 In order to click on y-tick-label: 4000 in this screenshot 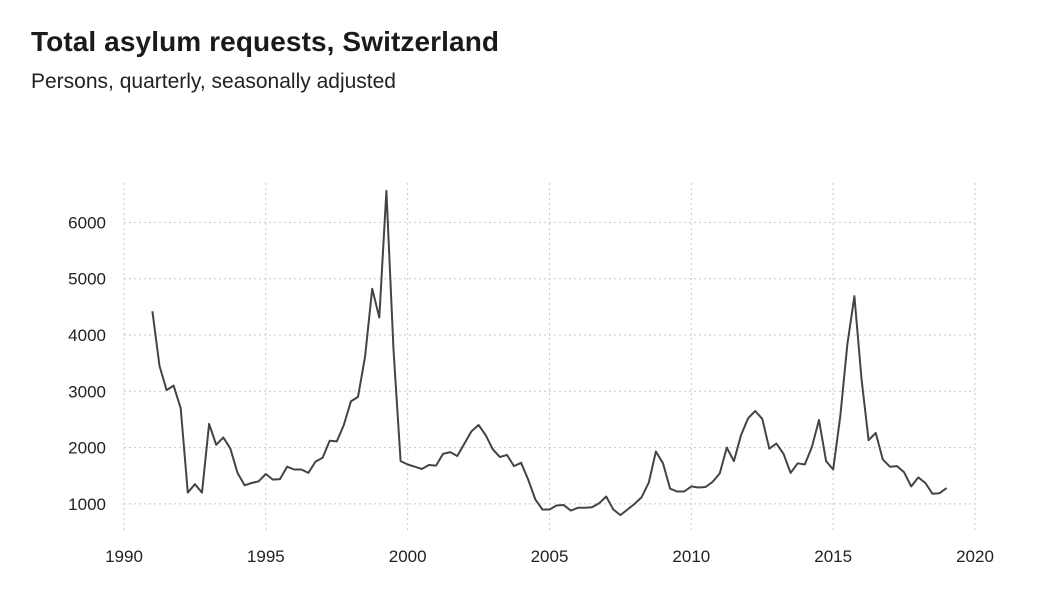, I will do `click(87, 335)`.